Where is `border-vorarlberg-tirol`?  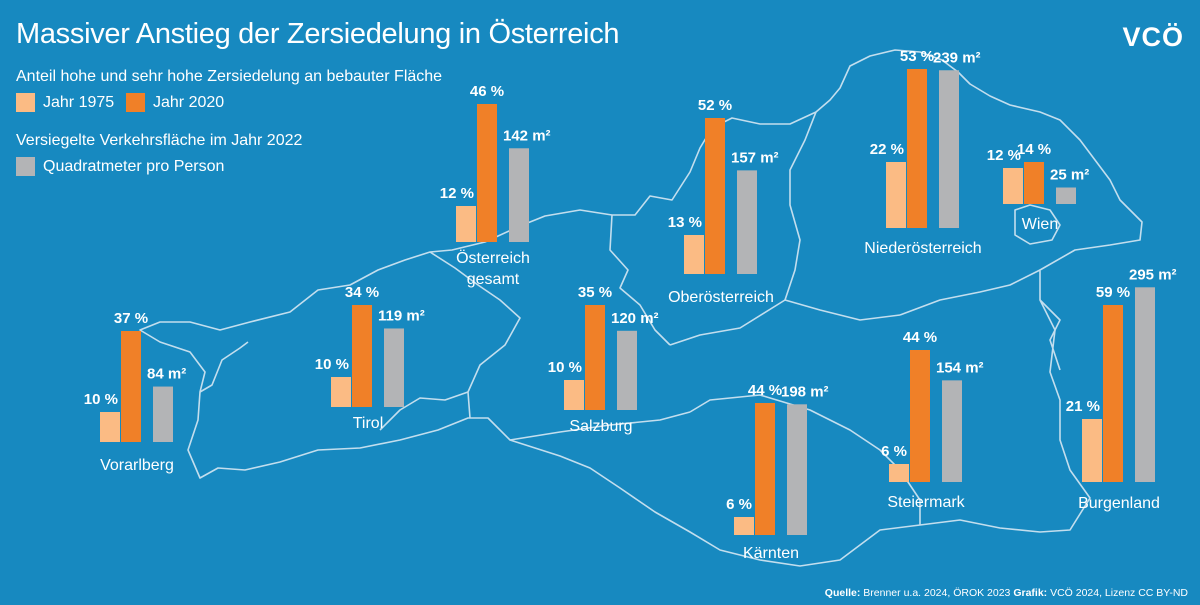 border-vorarlberg-tirol is located at coordinates (224, 367).